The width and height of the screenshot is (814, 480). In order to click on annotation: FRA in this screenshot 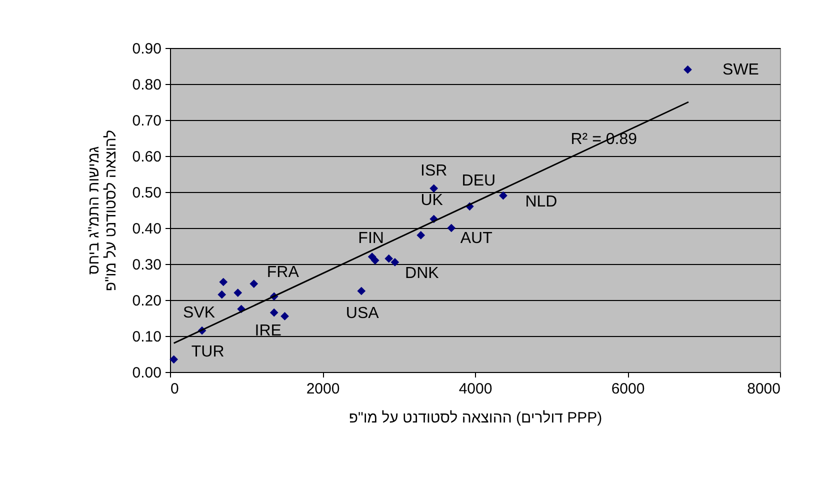, I will do `click(283, 272)`.